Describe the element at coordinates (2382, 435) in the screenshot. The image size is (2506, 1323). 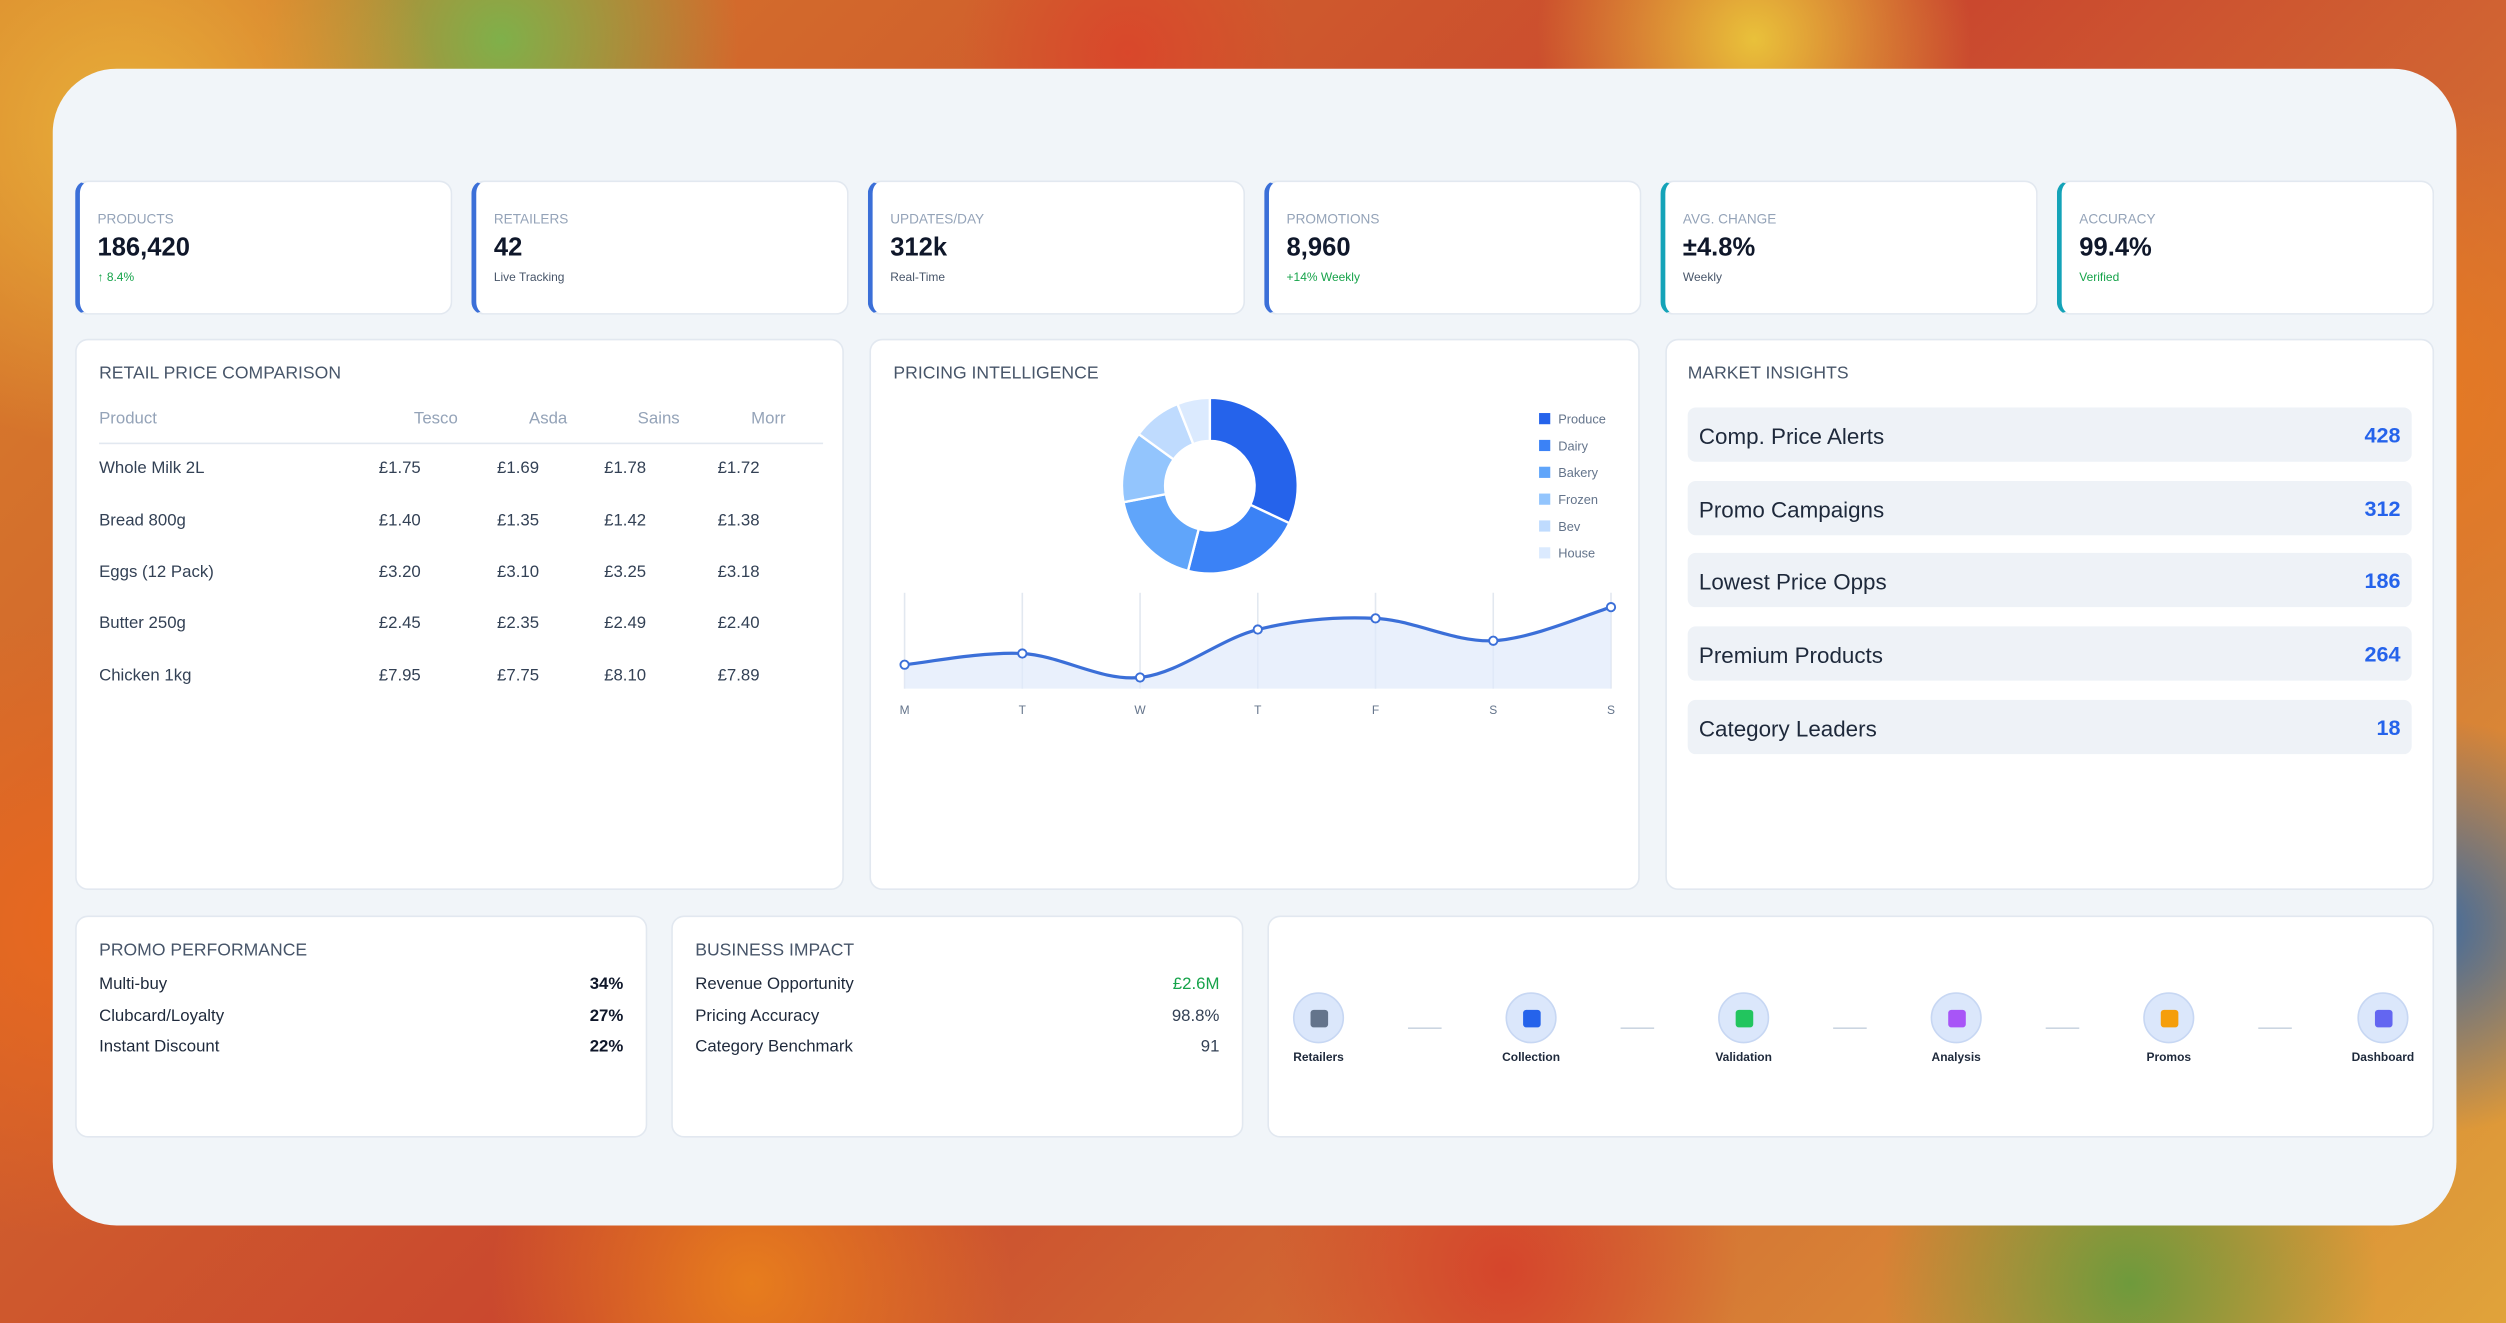
I see `insight-value: 428` at that location.